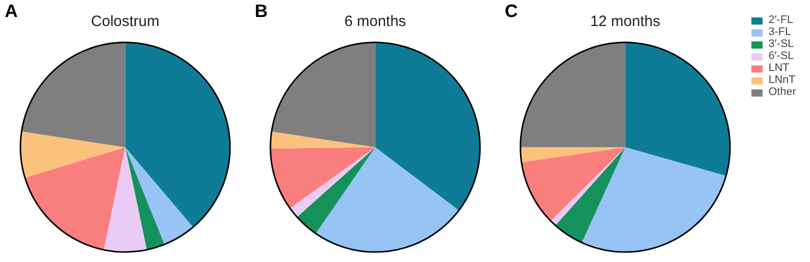 This screenshot has width=810, height=262. I want to click on legend-label: 3-FL, so click(780, 32).